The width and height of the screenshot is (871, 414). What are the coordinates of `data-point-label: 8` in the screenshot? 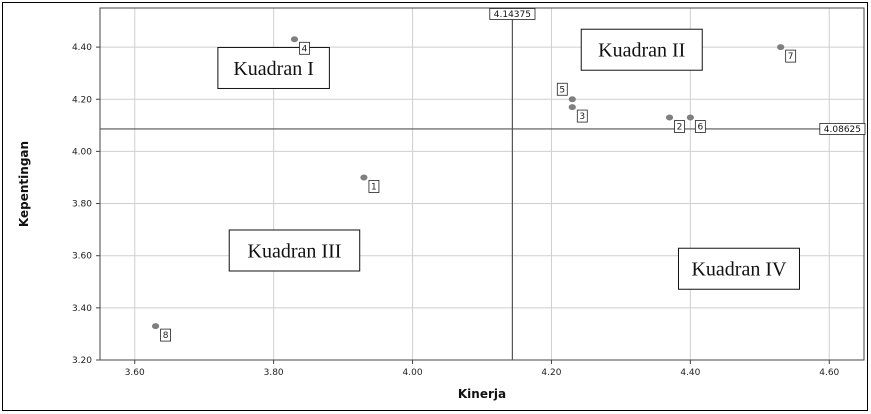 It's located at (166, 336).